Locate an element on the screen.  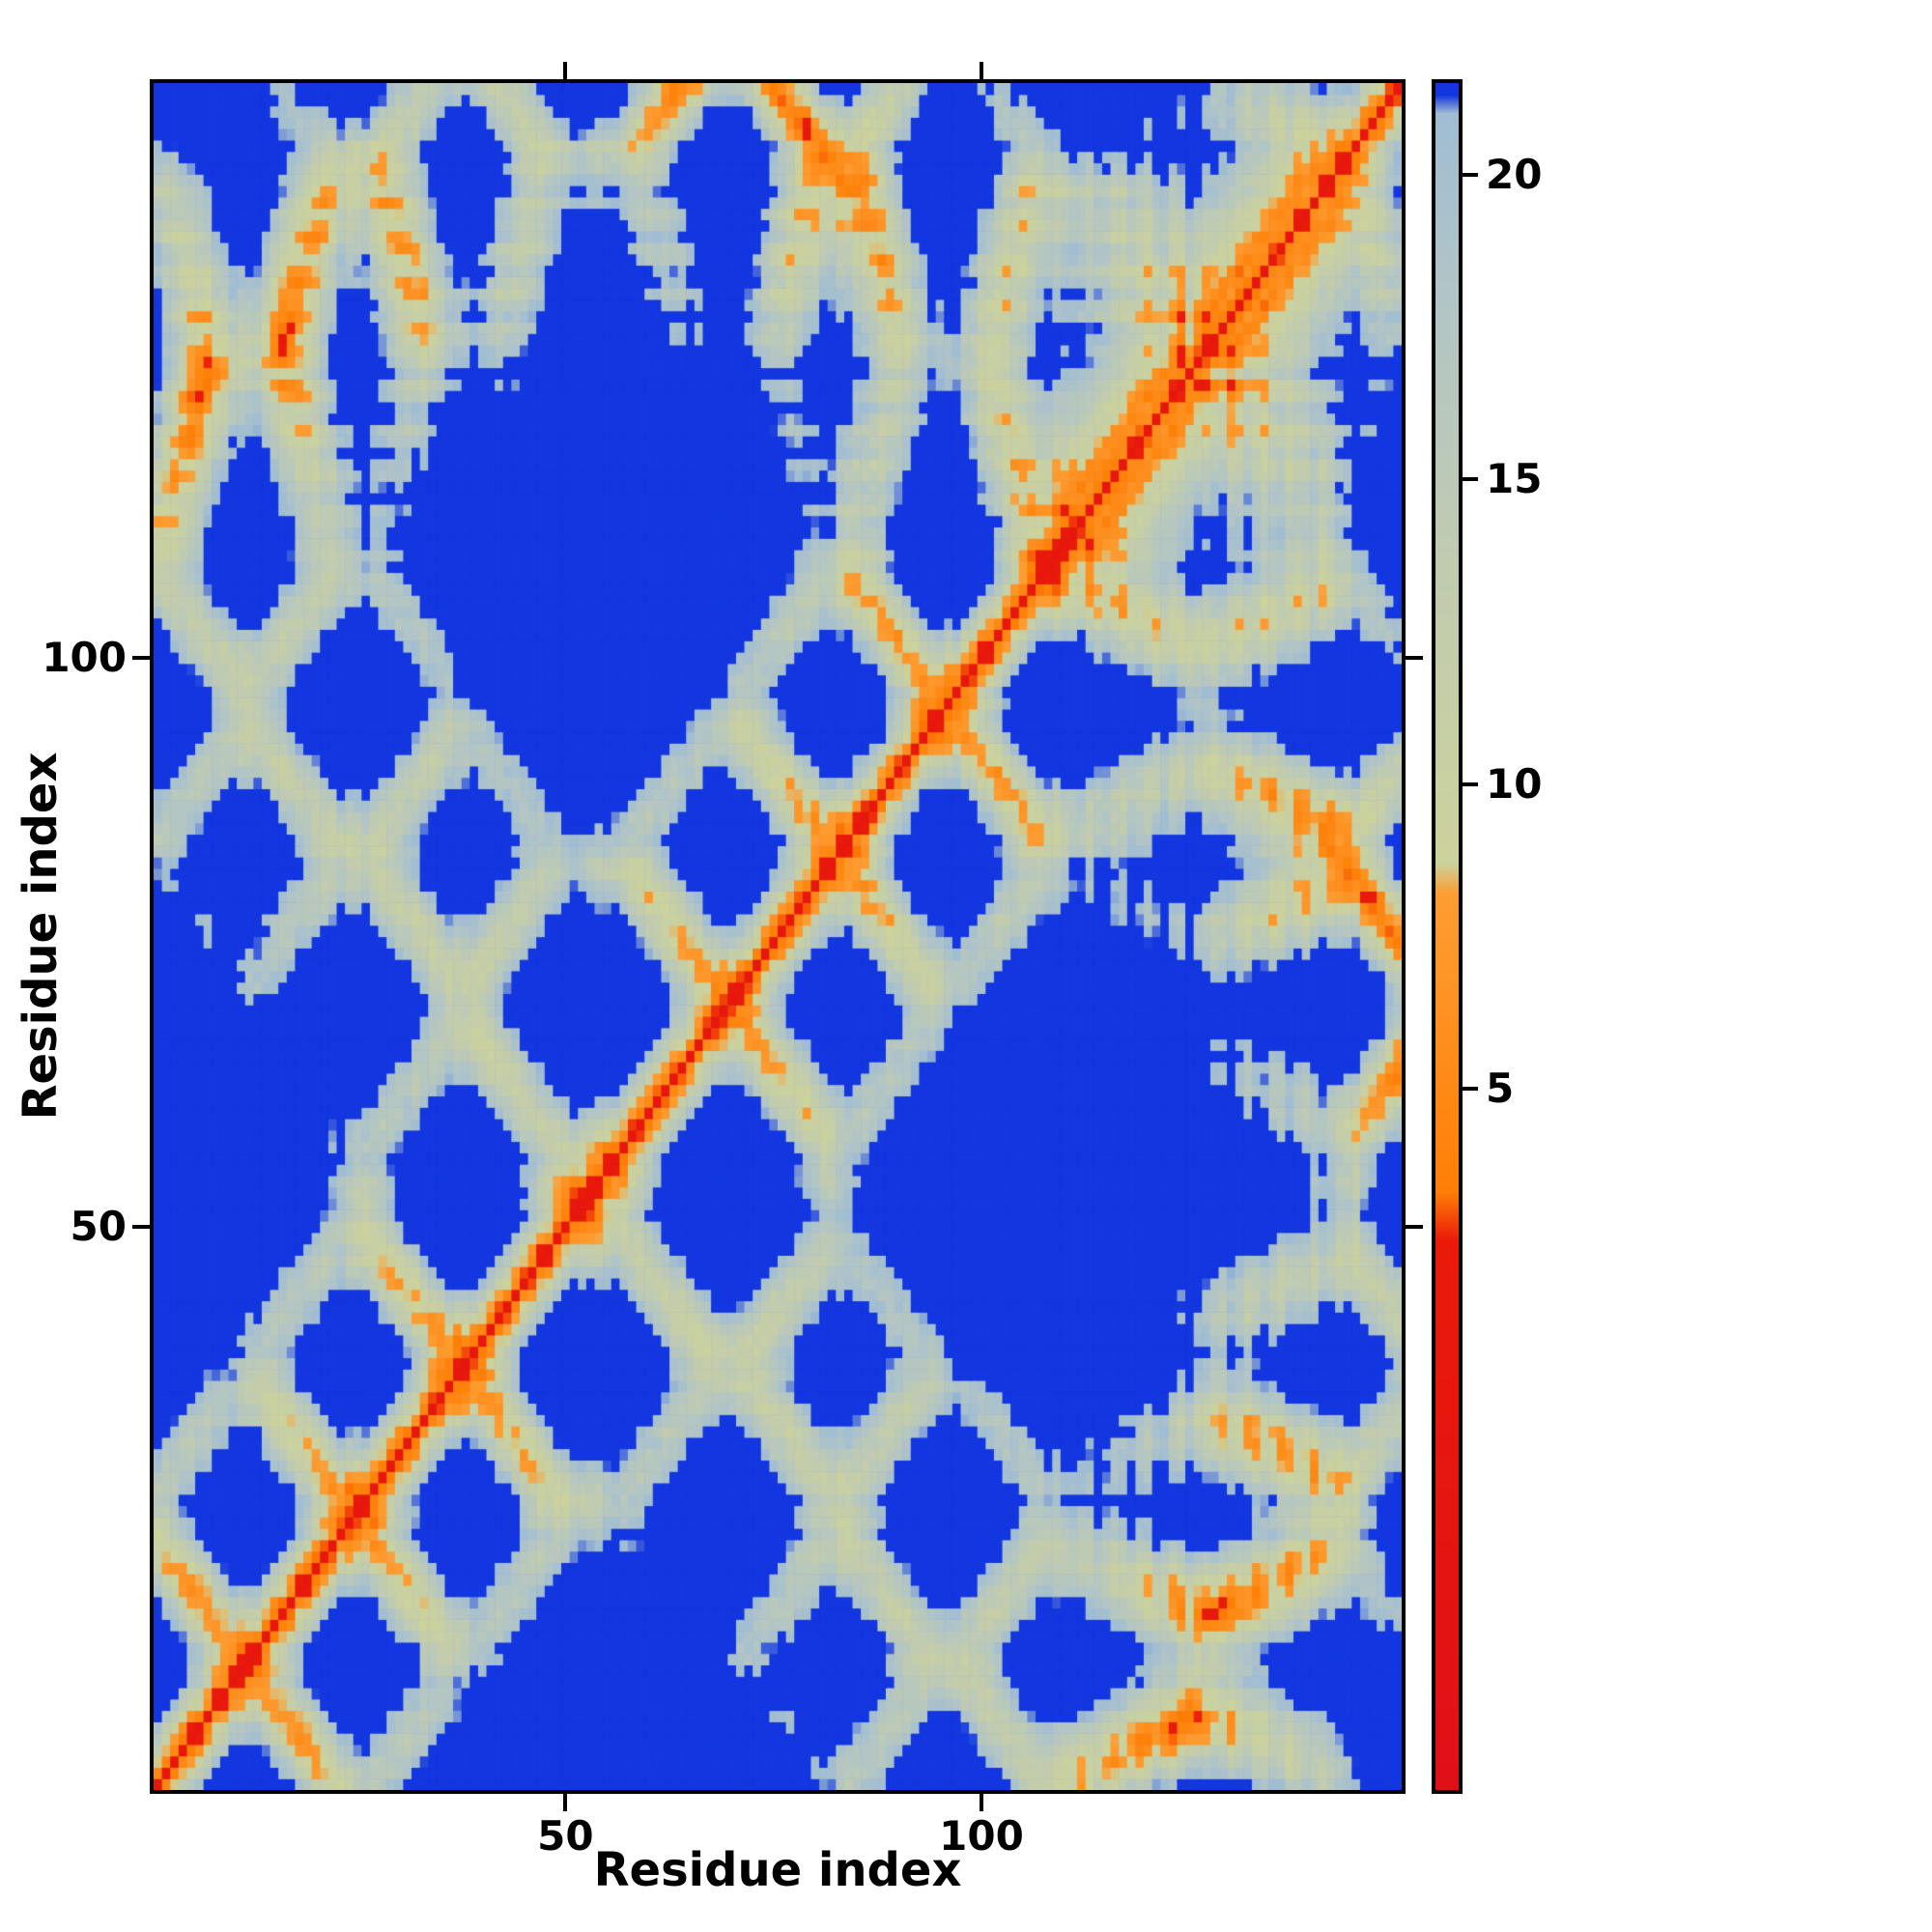
y-tick-label: 100 is located at coordinates (84, 657).